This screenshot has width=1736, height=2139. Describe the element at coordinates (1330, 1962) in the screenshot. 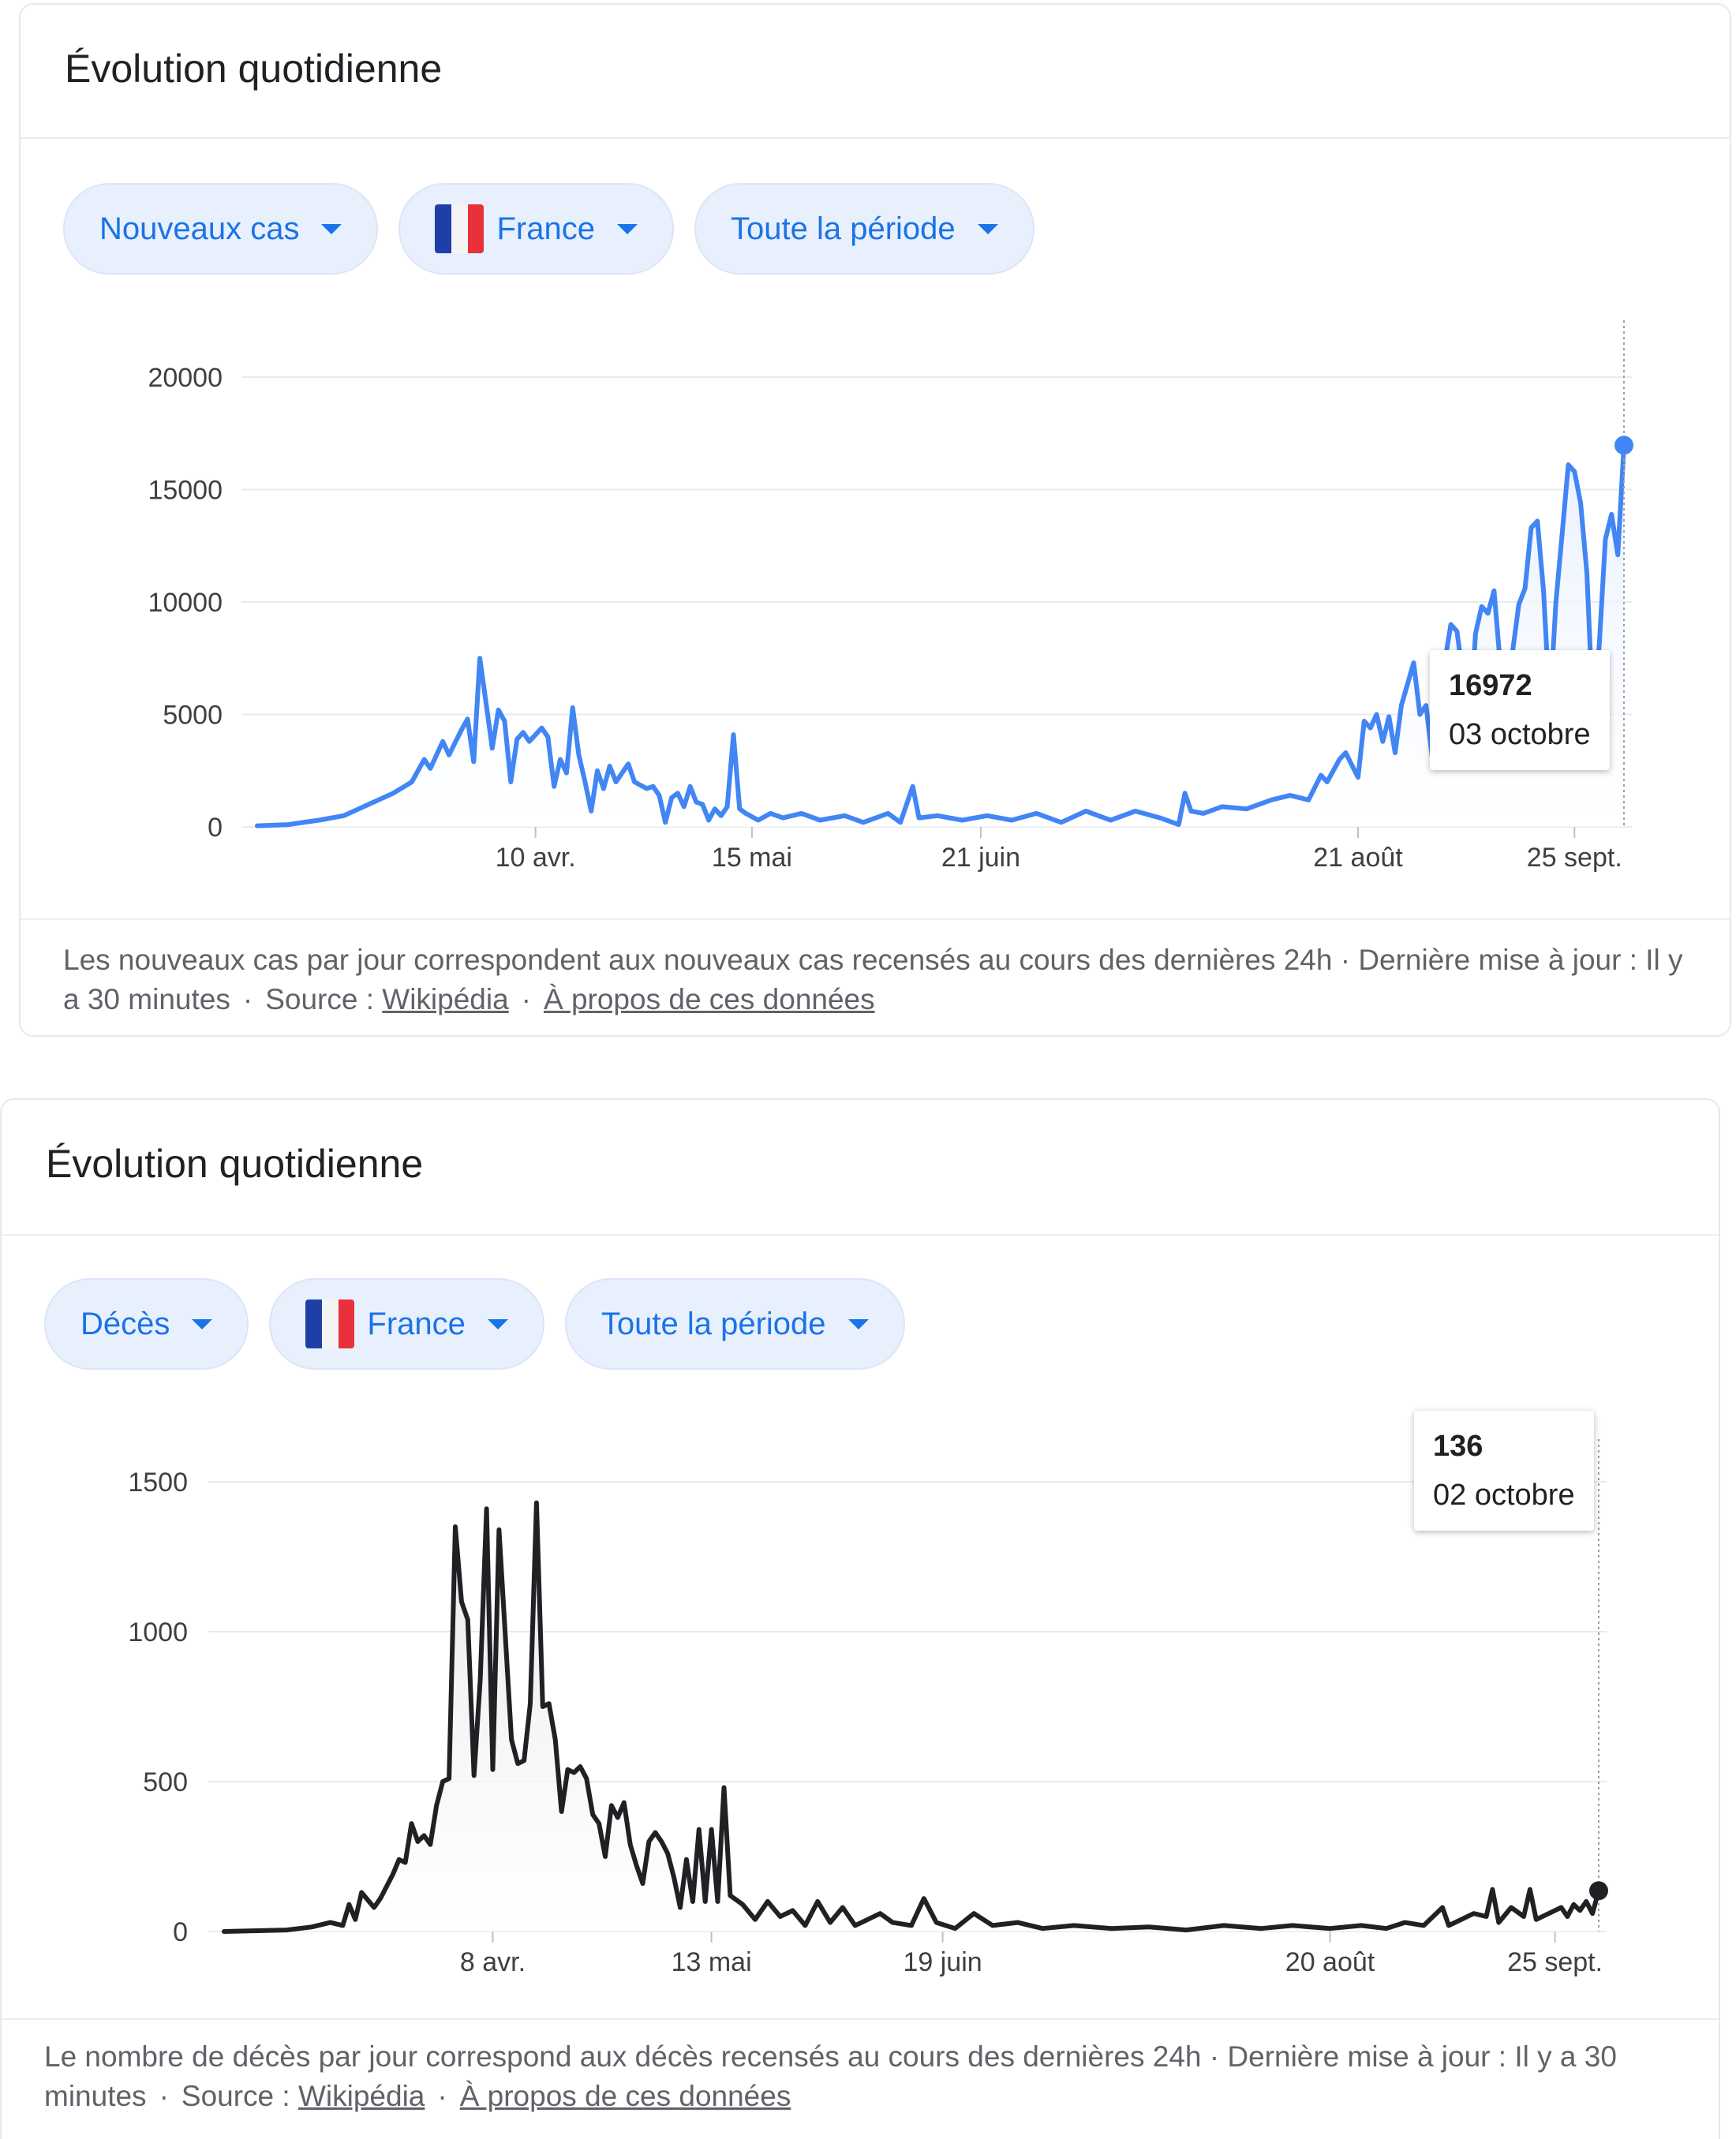

I see `x-tick-label: 20 août` at that location.